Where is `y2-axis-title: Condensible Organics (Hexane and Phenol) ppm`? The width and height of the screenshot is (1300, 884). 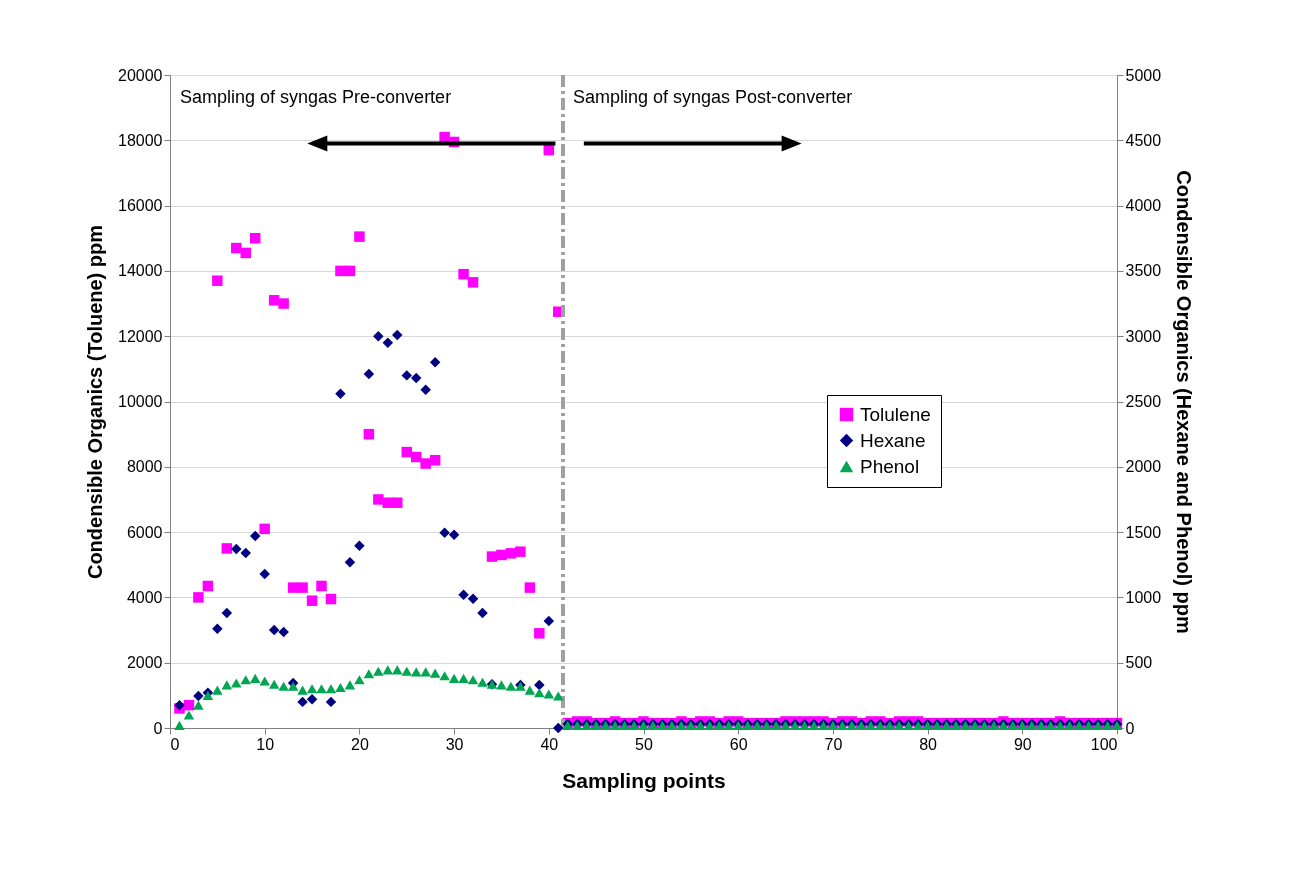 y2-axis-title: Condensible Organics (Hexane and Phenol) ppm is located at coordinates (1184, 402).